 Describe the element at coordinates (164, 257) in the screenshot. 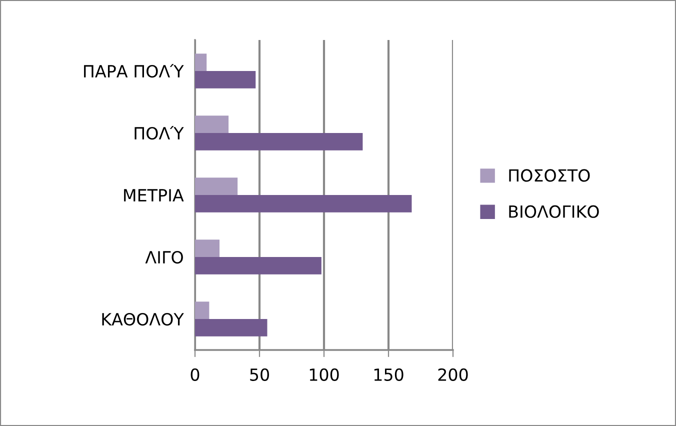

I see `y-tick-label: ΛΙΓΟ` at that location.